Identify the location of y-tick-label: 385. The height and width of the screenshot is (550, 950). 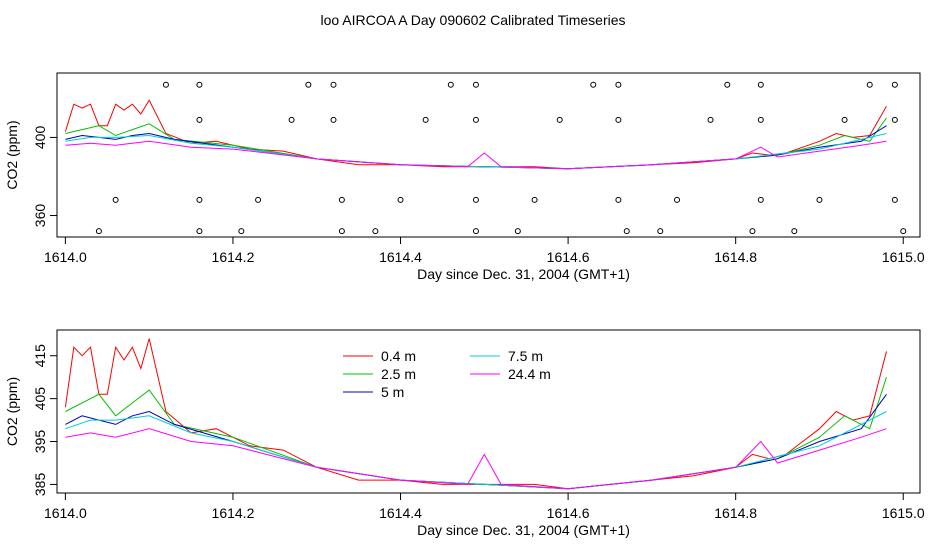
(40, 485).